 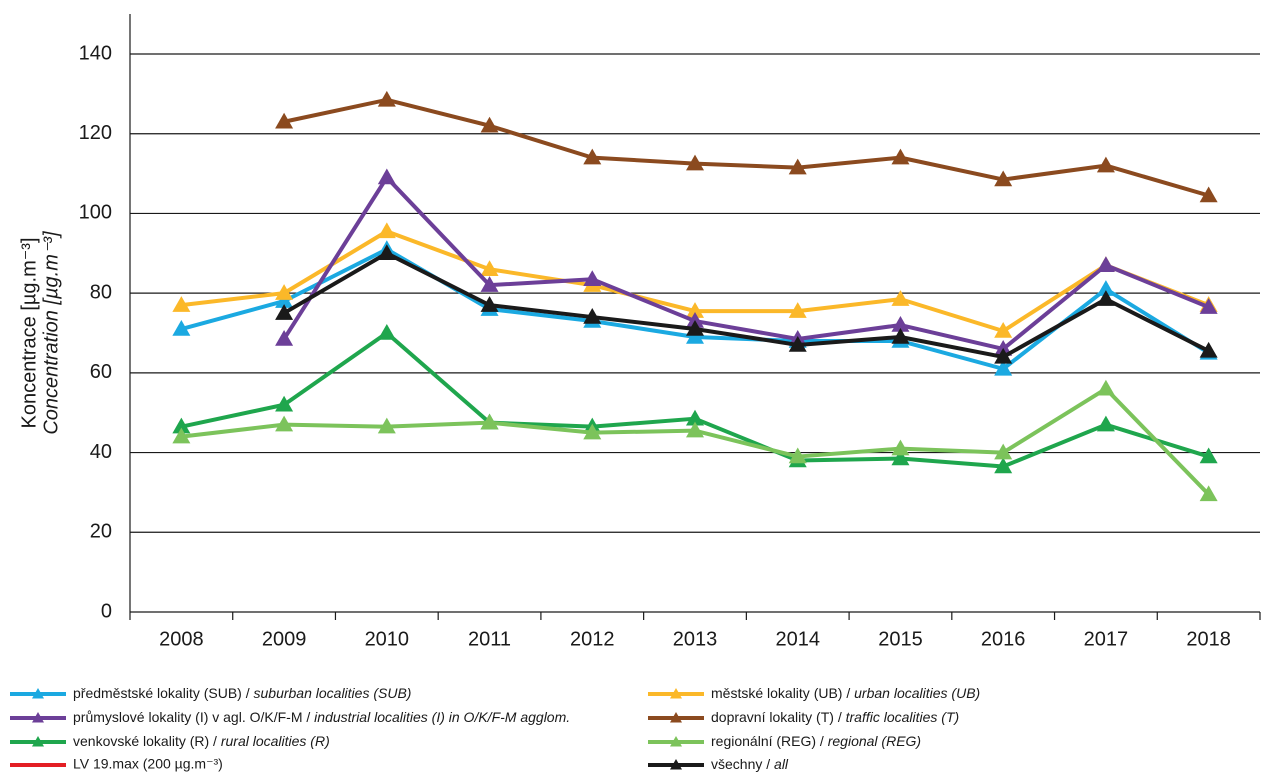 I want to click on legend-label: LV 19.max (200 µg.m⁻³), so click(x=148, y=764).